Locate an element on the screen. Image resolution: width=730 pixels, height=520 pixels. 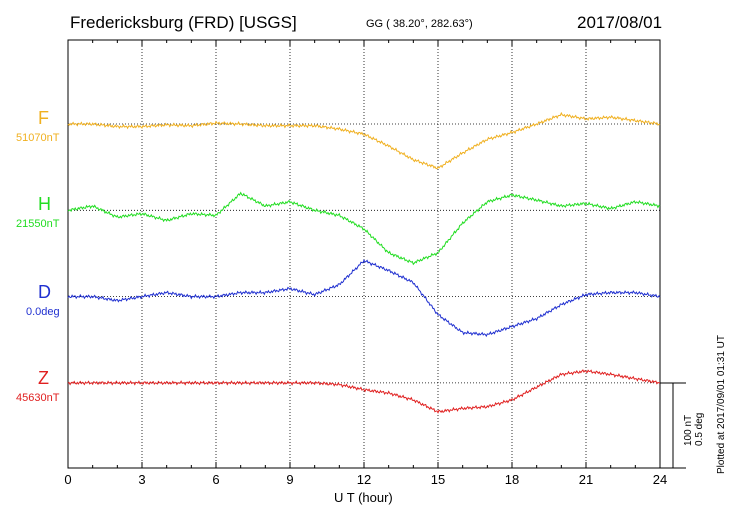
baseline-z: 45630nT is located at coordinates (38, 398).